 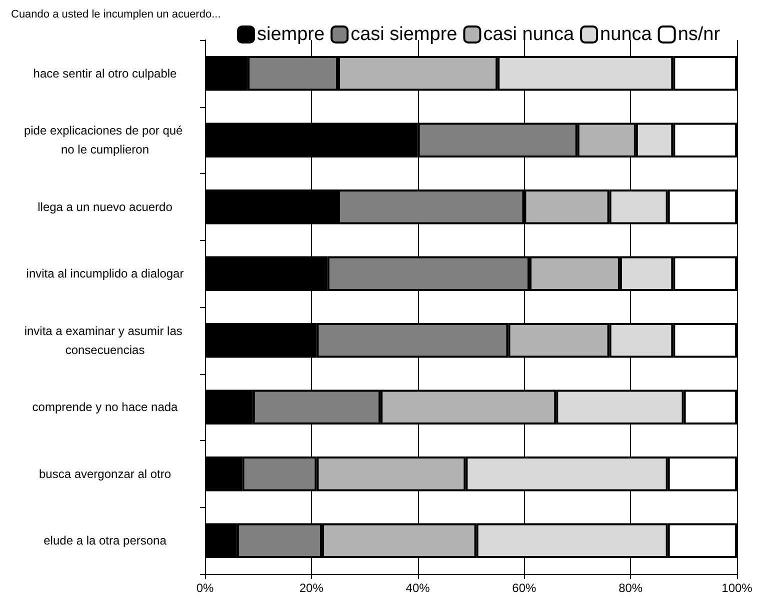 What do you see at coordinates (205, 588) in the screenshot?
I see `x-tick-label: 0%` at bounding box center [205, 588].